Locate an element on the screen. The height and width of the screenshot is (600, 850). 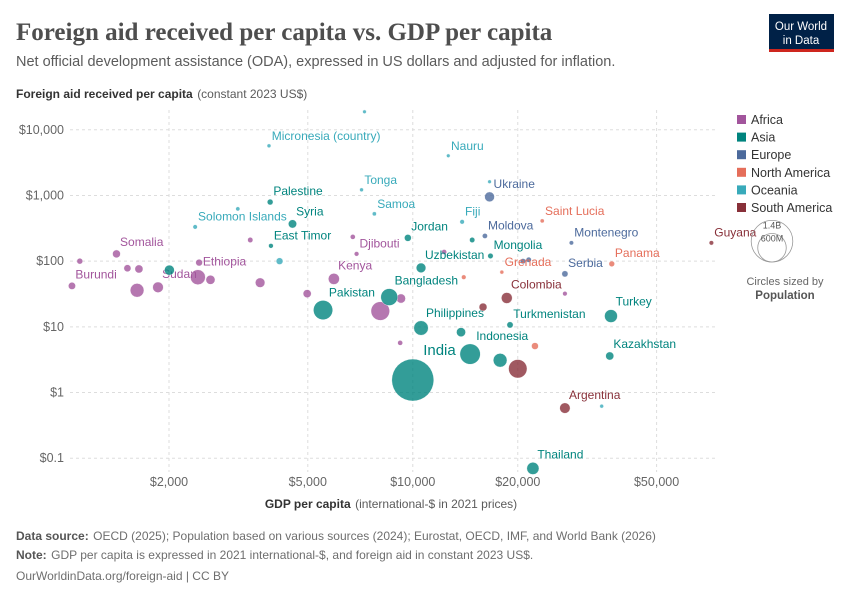
point-label: Serbia is located at coordinates (585, 263).